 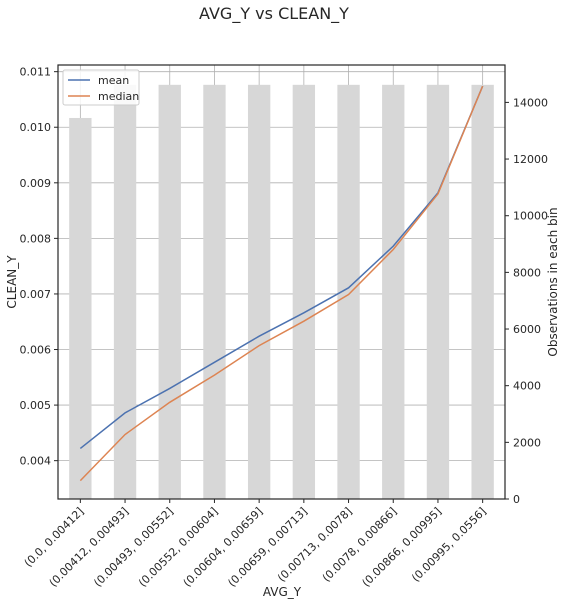 What do you see at coordinates (274, 14) in the screenshot?
I see `chart-title: AVG_Y vs CLEAN_Y` at bounding box center [274, 14].